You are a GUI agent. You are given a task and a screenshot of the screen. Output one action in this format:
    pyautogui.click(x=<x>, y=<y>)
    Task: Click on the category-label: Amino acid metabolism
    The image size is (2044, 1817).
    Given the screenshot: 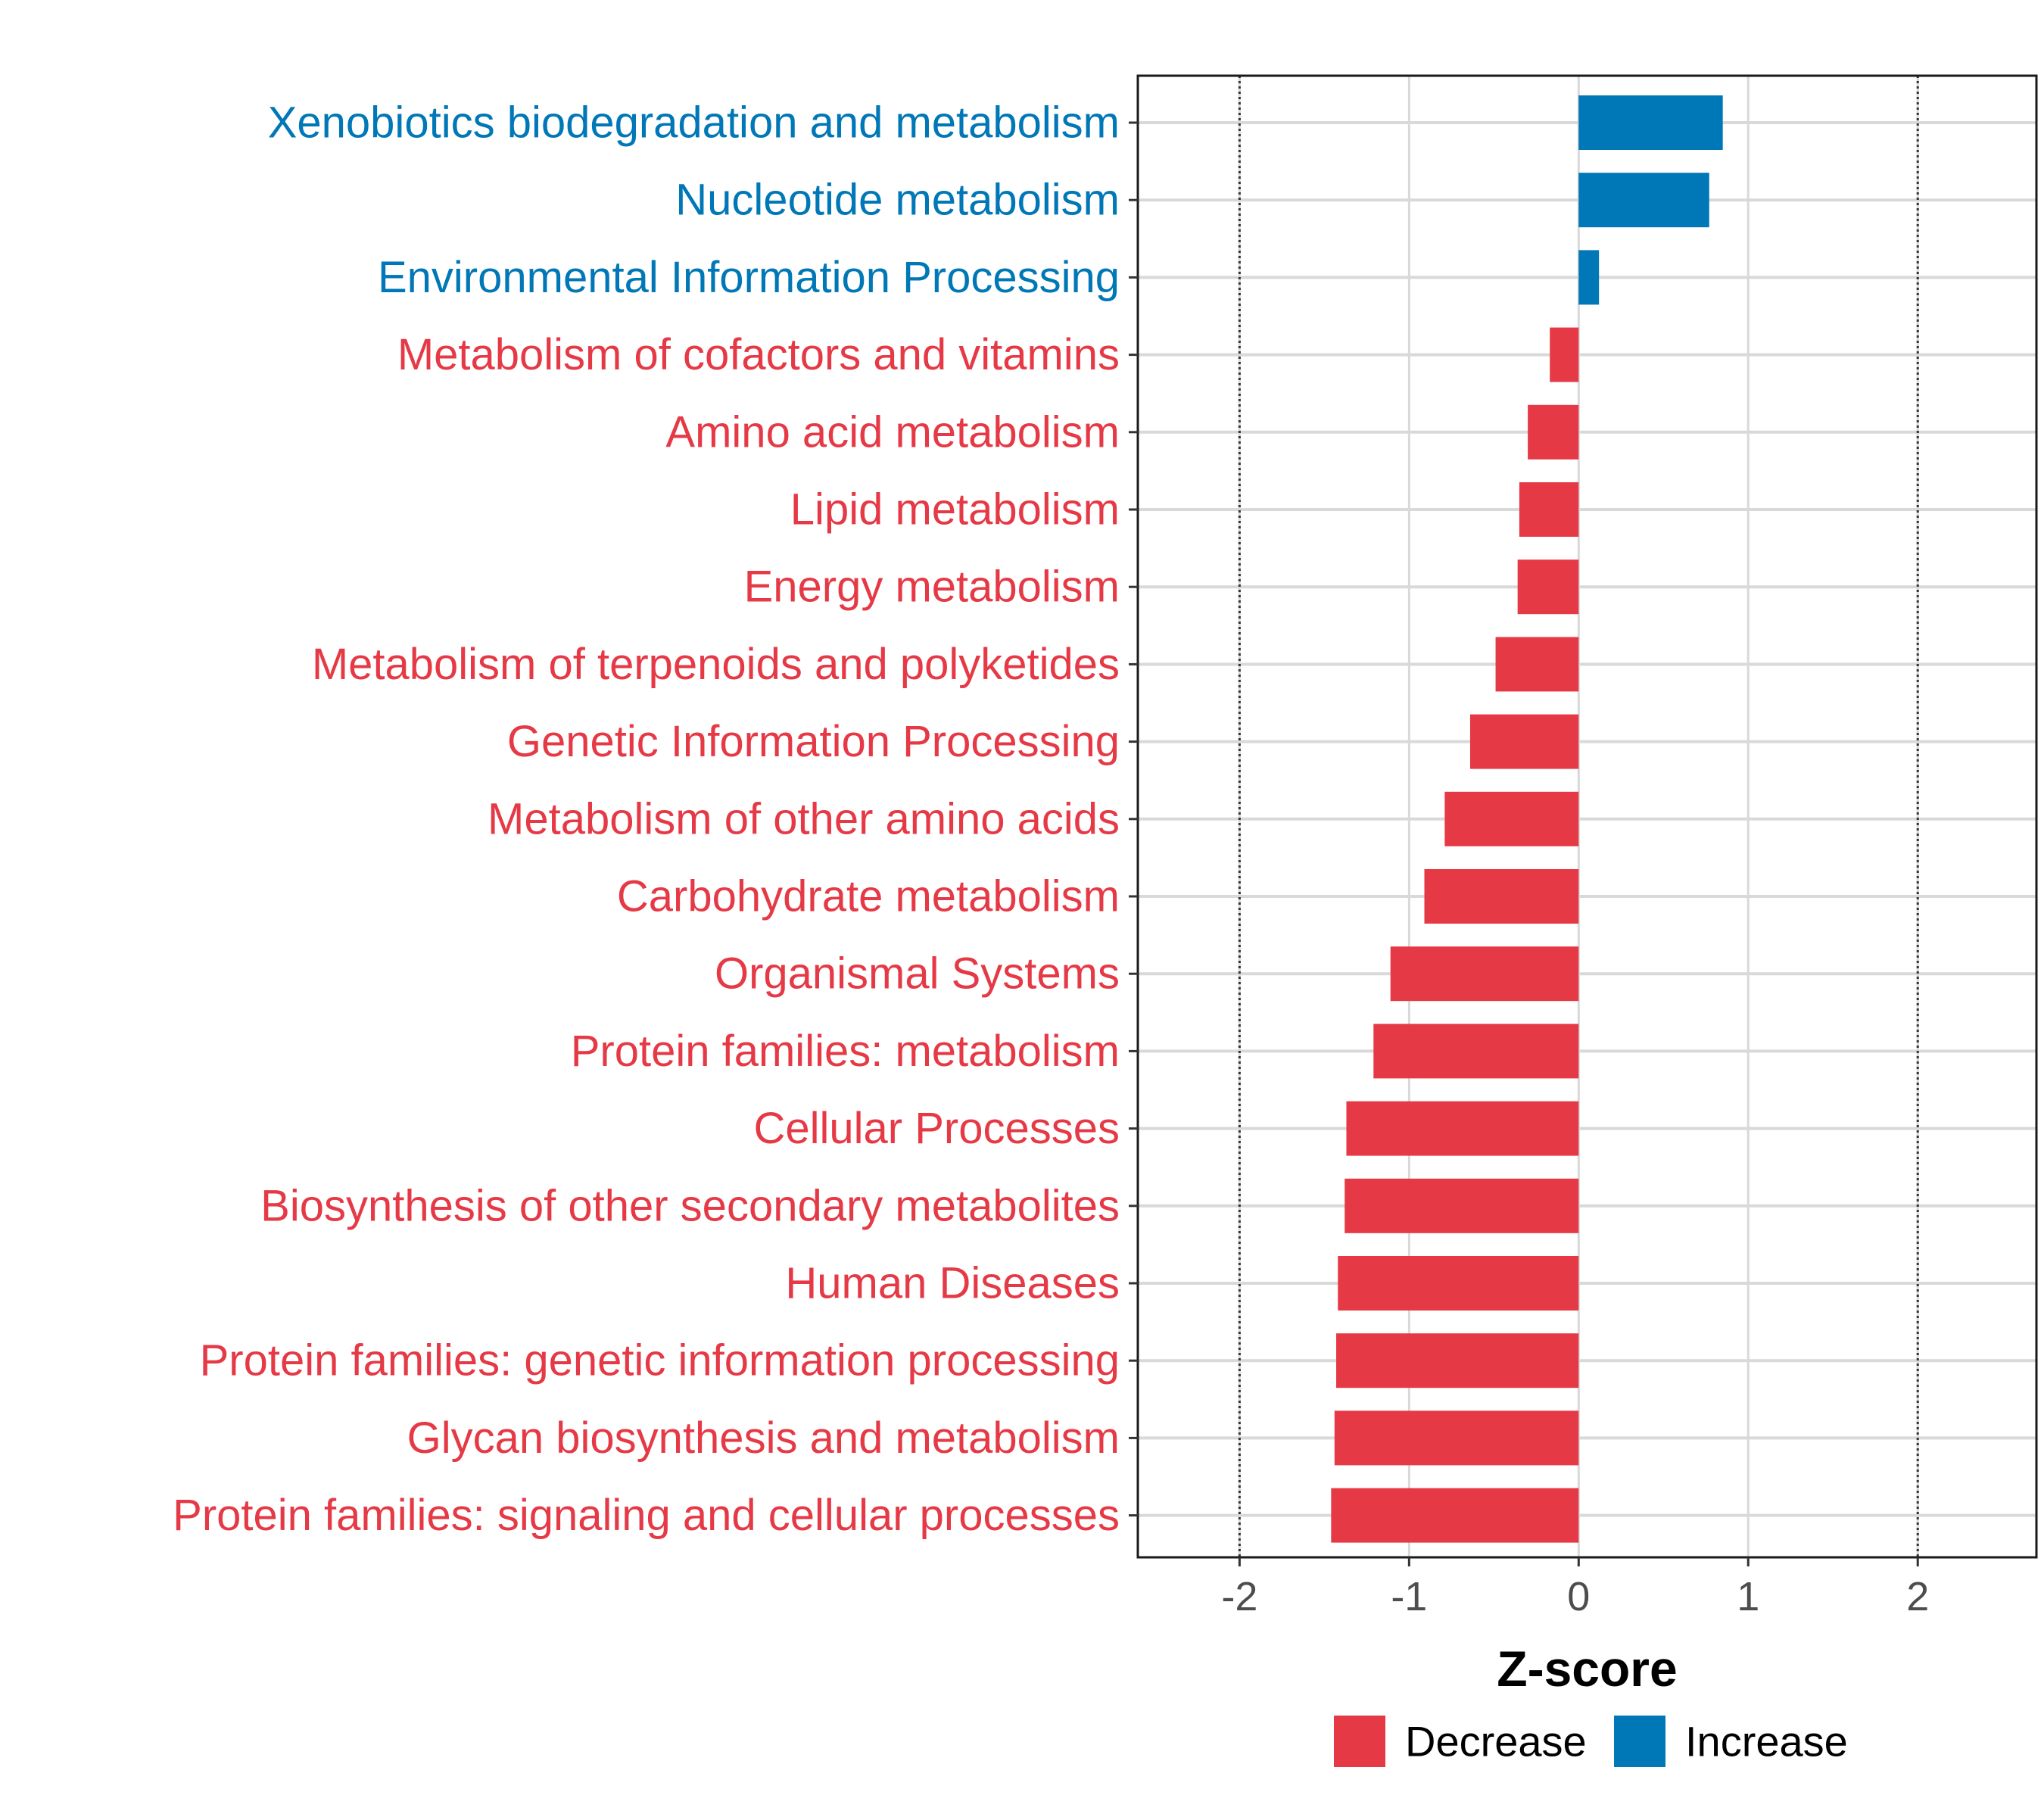 What is the action you would take?
    pyautogui.click(x=892, y=432)
    